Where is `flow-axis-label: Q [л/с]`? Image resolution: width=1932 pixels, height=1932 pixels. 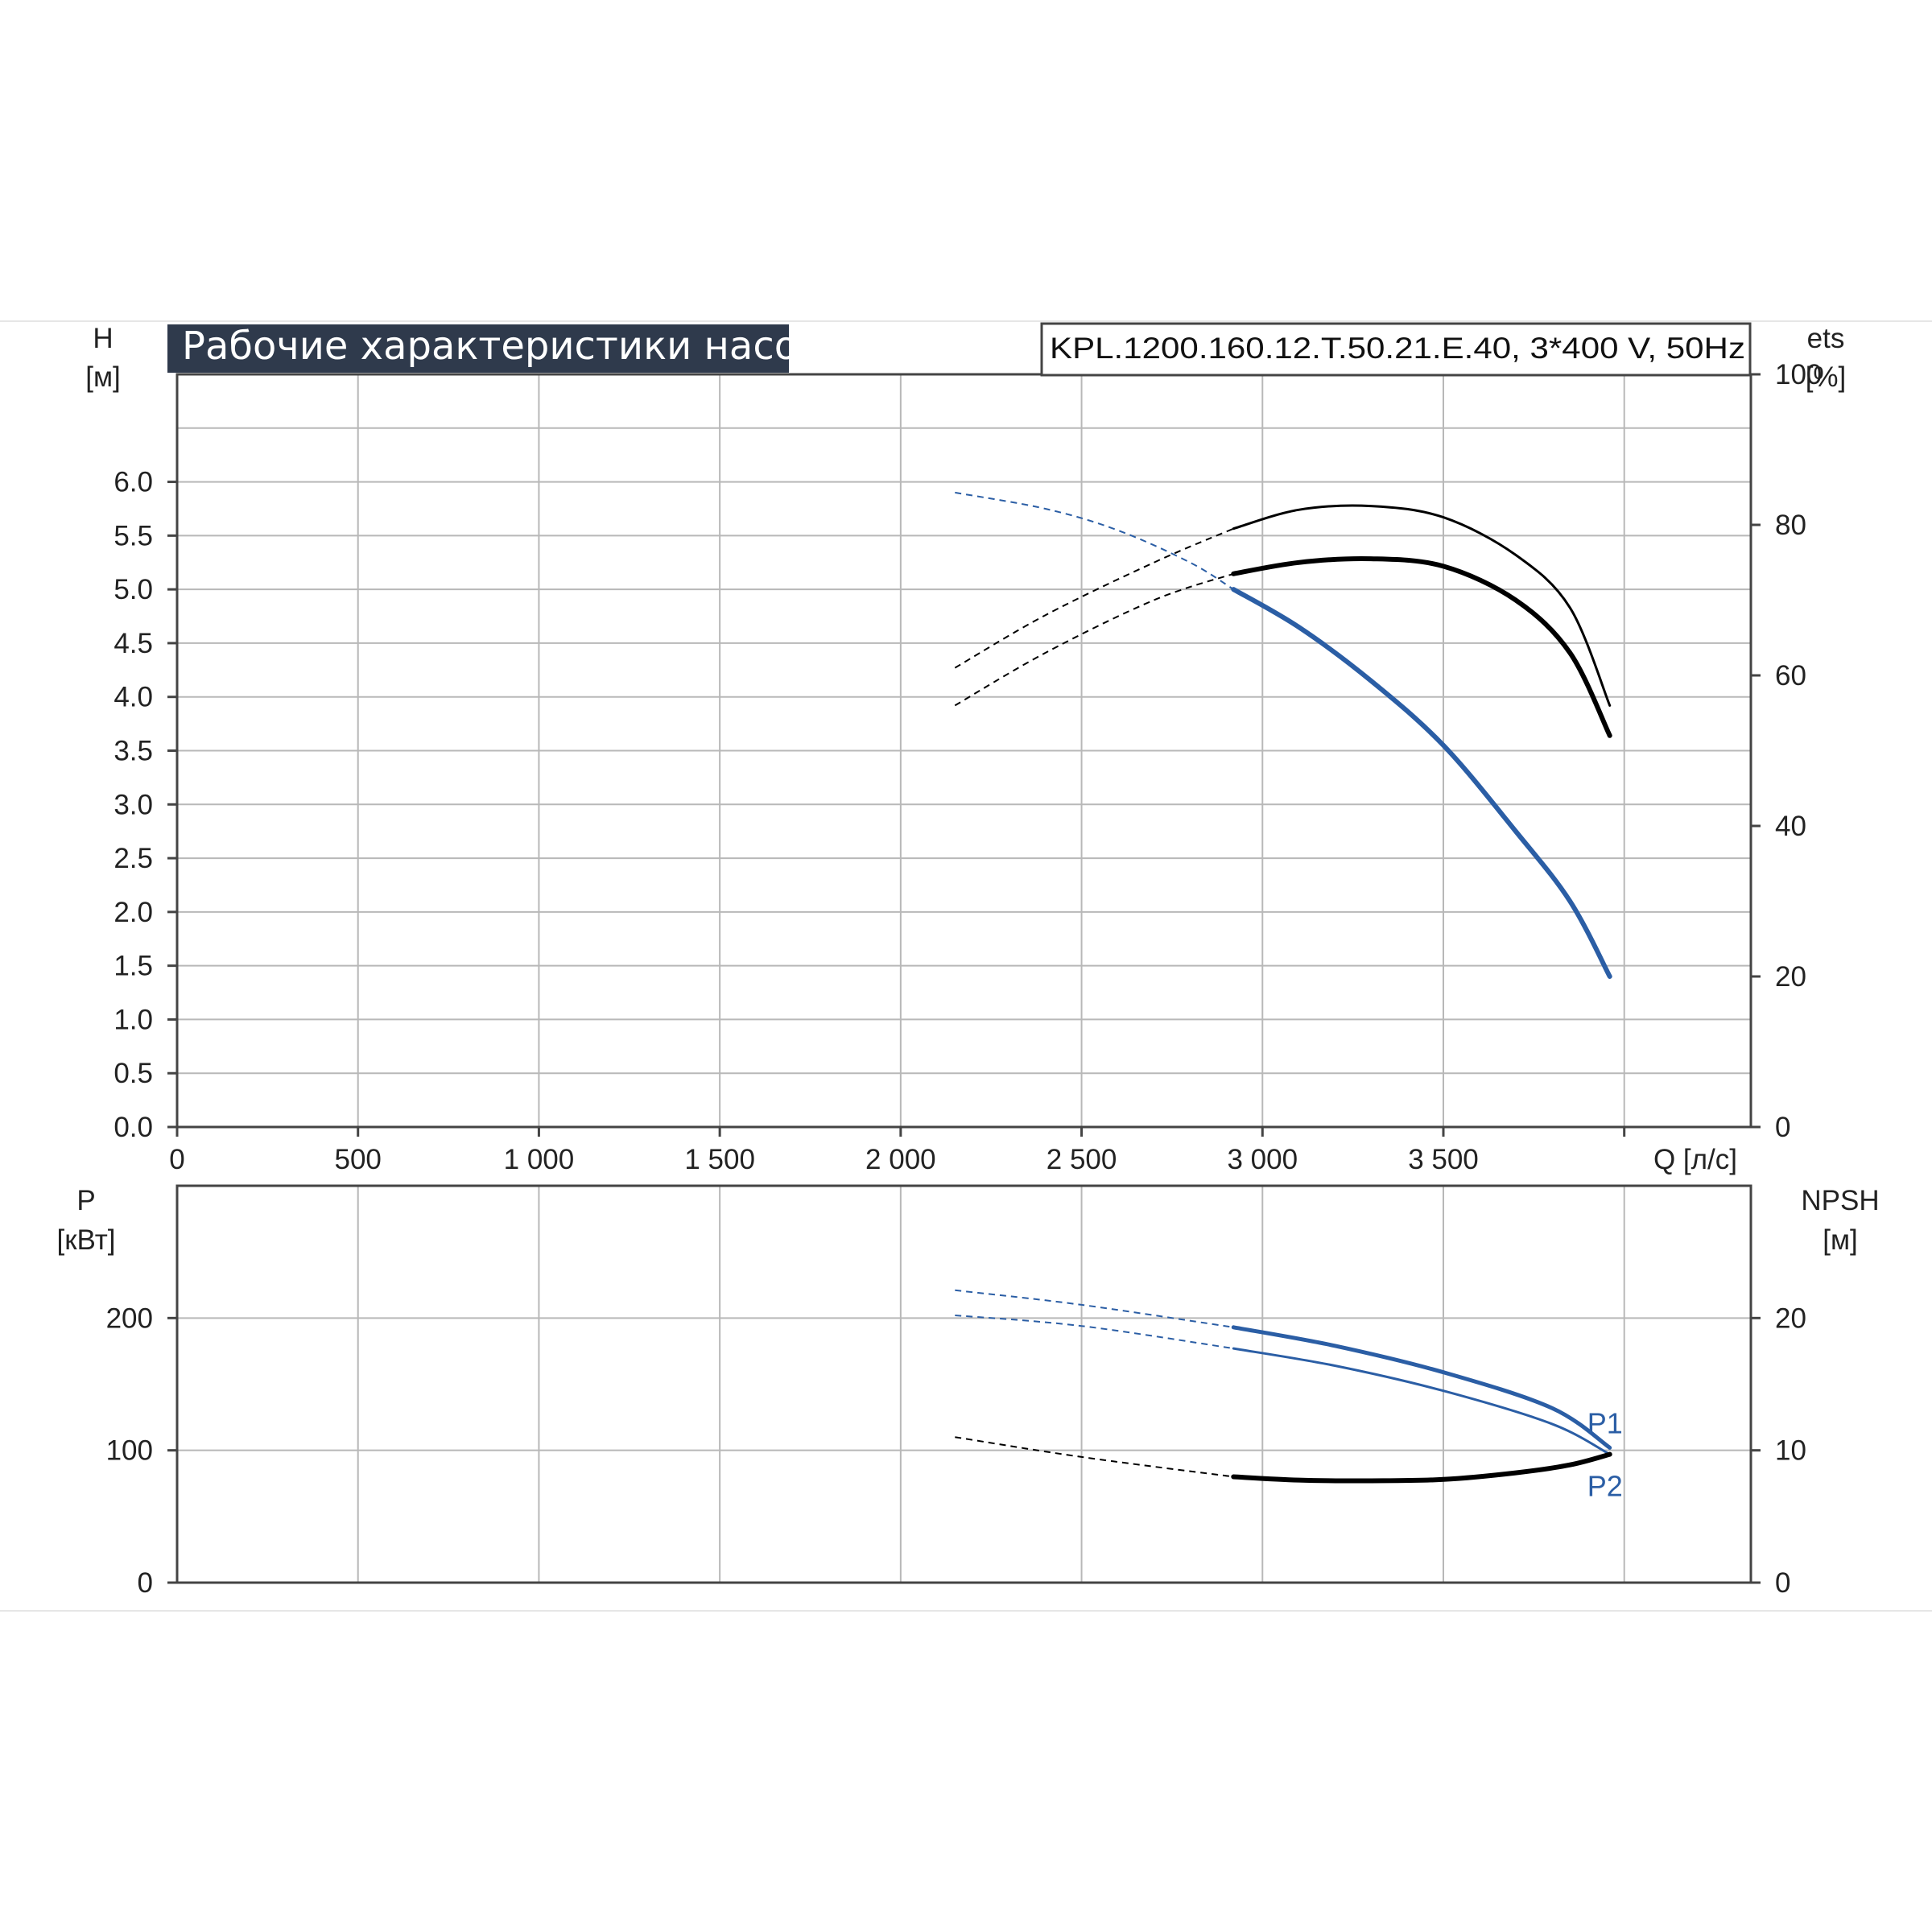
flow-axis-label: Q [л/с] is located at coordinates (1695, 1159).